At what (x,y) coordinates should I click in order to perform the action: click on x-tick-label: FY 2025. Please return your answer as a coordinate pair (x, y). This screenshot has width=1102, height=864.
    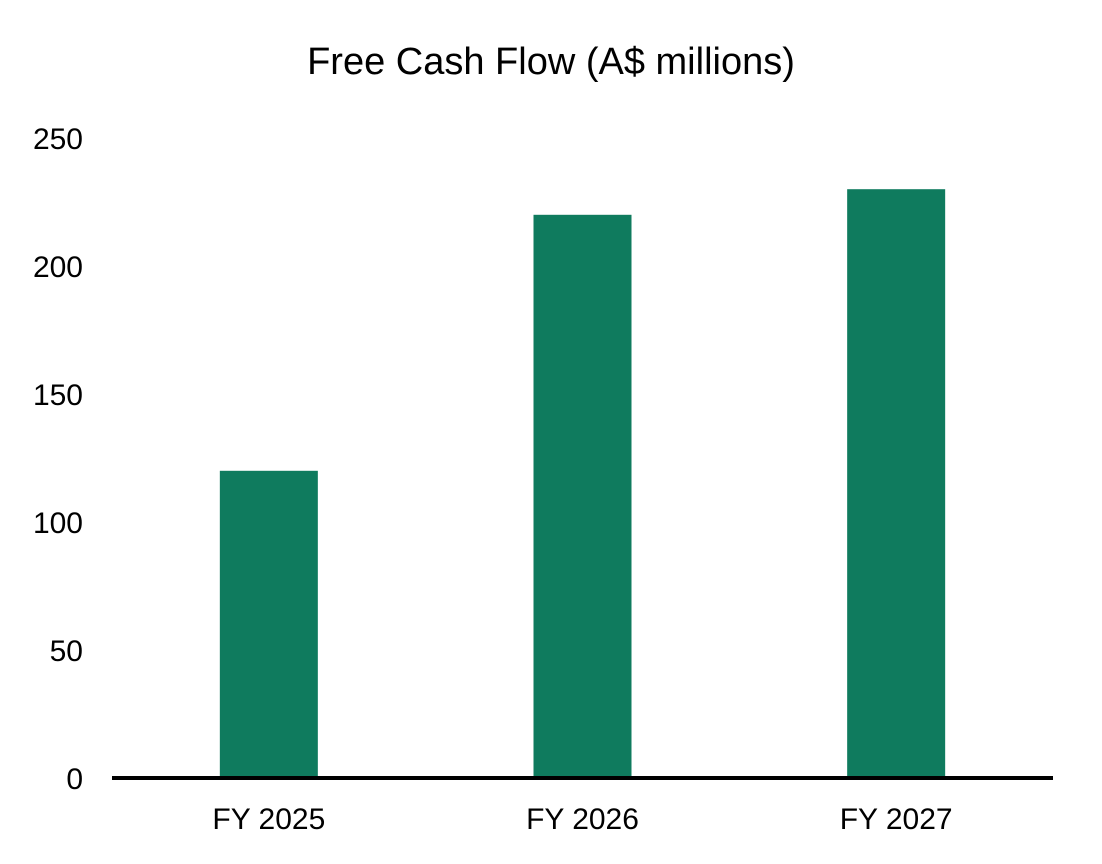
    Looking at the image, I should click on (268, 819).